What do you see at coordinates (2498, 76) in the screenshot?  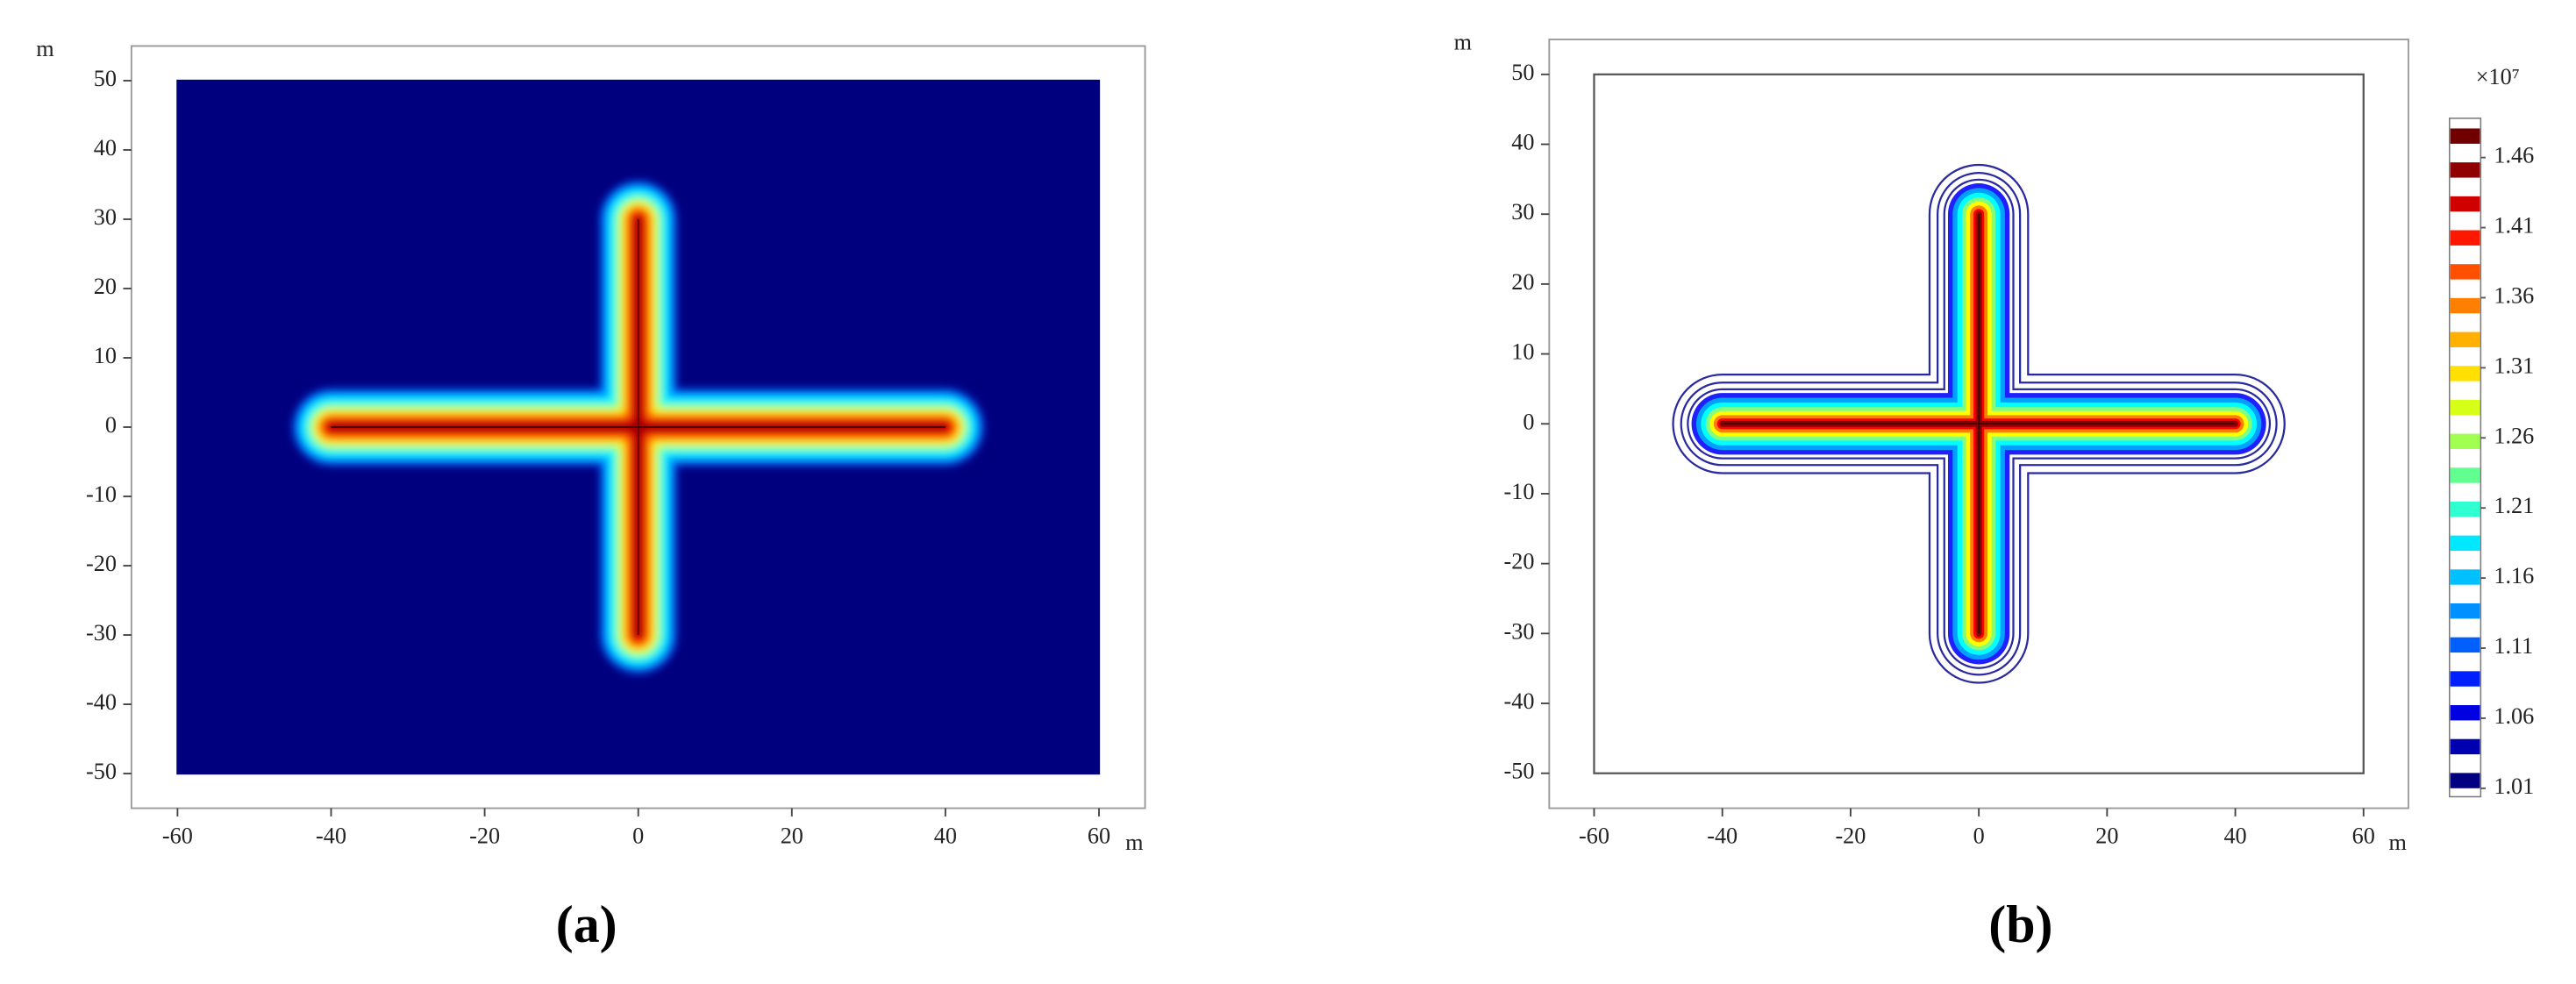 I see `colorbar-multiplier: ×10⁷` at bounding box center [2498, 76].